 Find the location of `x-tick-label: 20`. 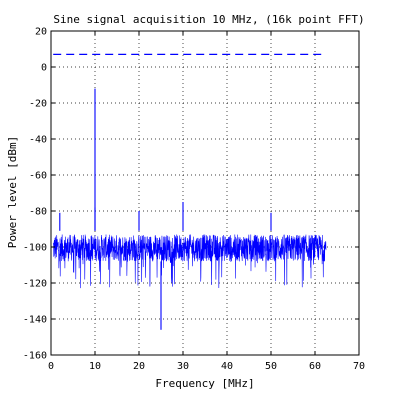

x-tick-label: 20 is located at coordinates (139, 366).